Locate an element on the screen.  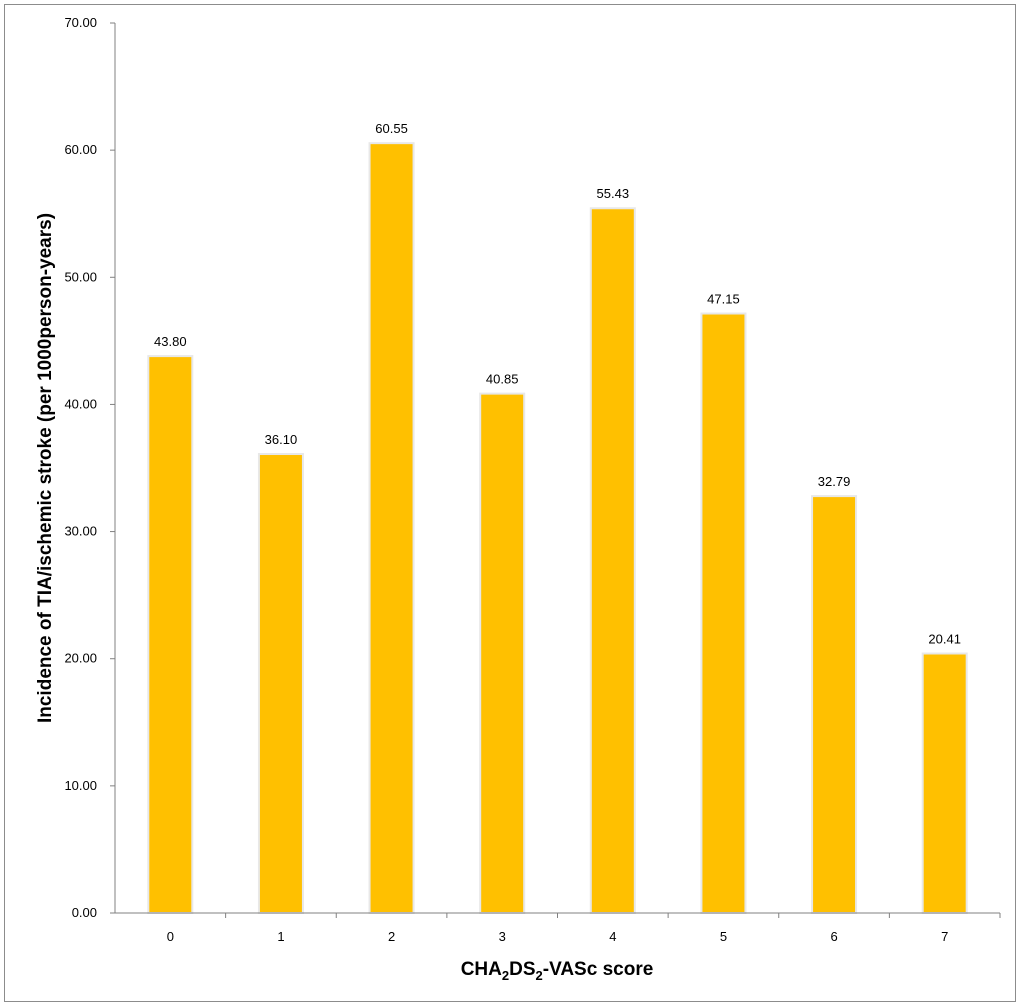
x-axis-ticks: 0 1 2 3 4 5 6 7 is located at coordinates (584, 928).